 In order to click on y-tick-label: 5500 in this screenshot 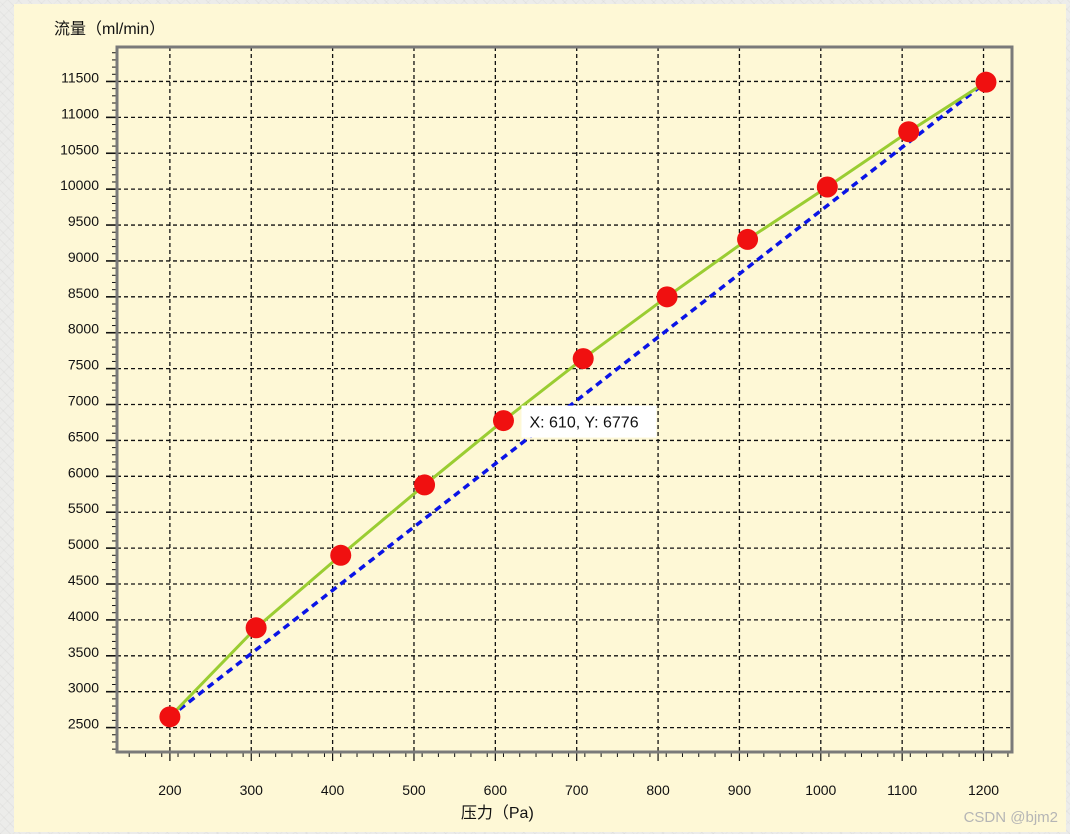, I will do `click(83, 508)`.